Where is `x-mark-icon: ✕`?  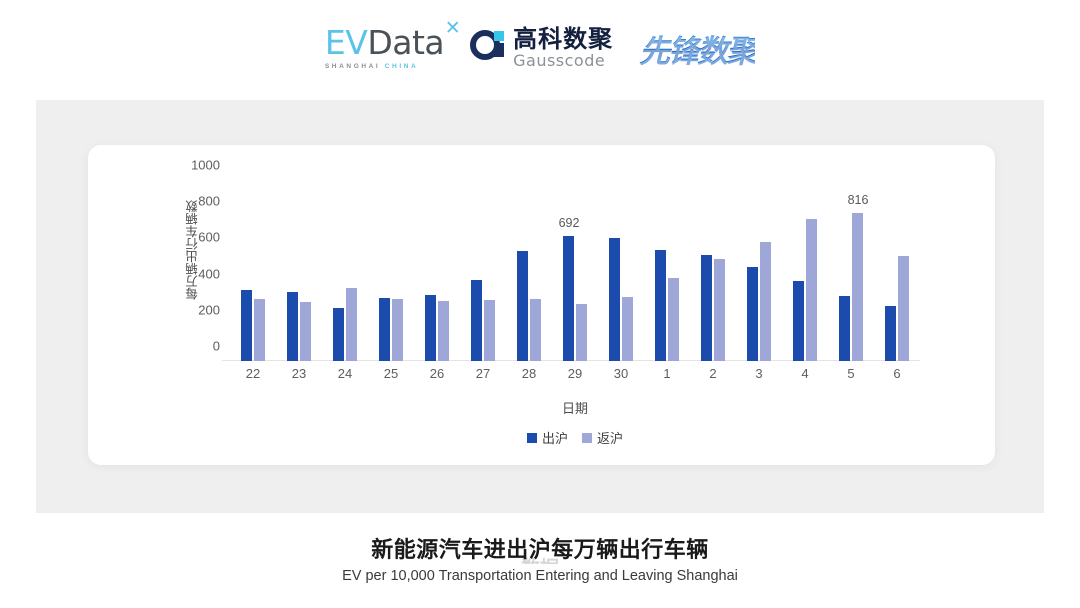 x-mark-icon: ✕ is located at coordinates (452, 27).